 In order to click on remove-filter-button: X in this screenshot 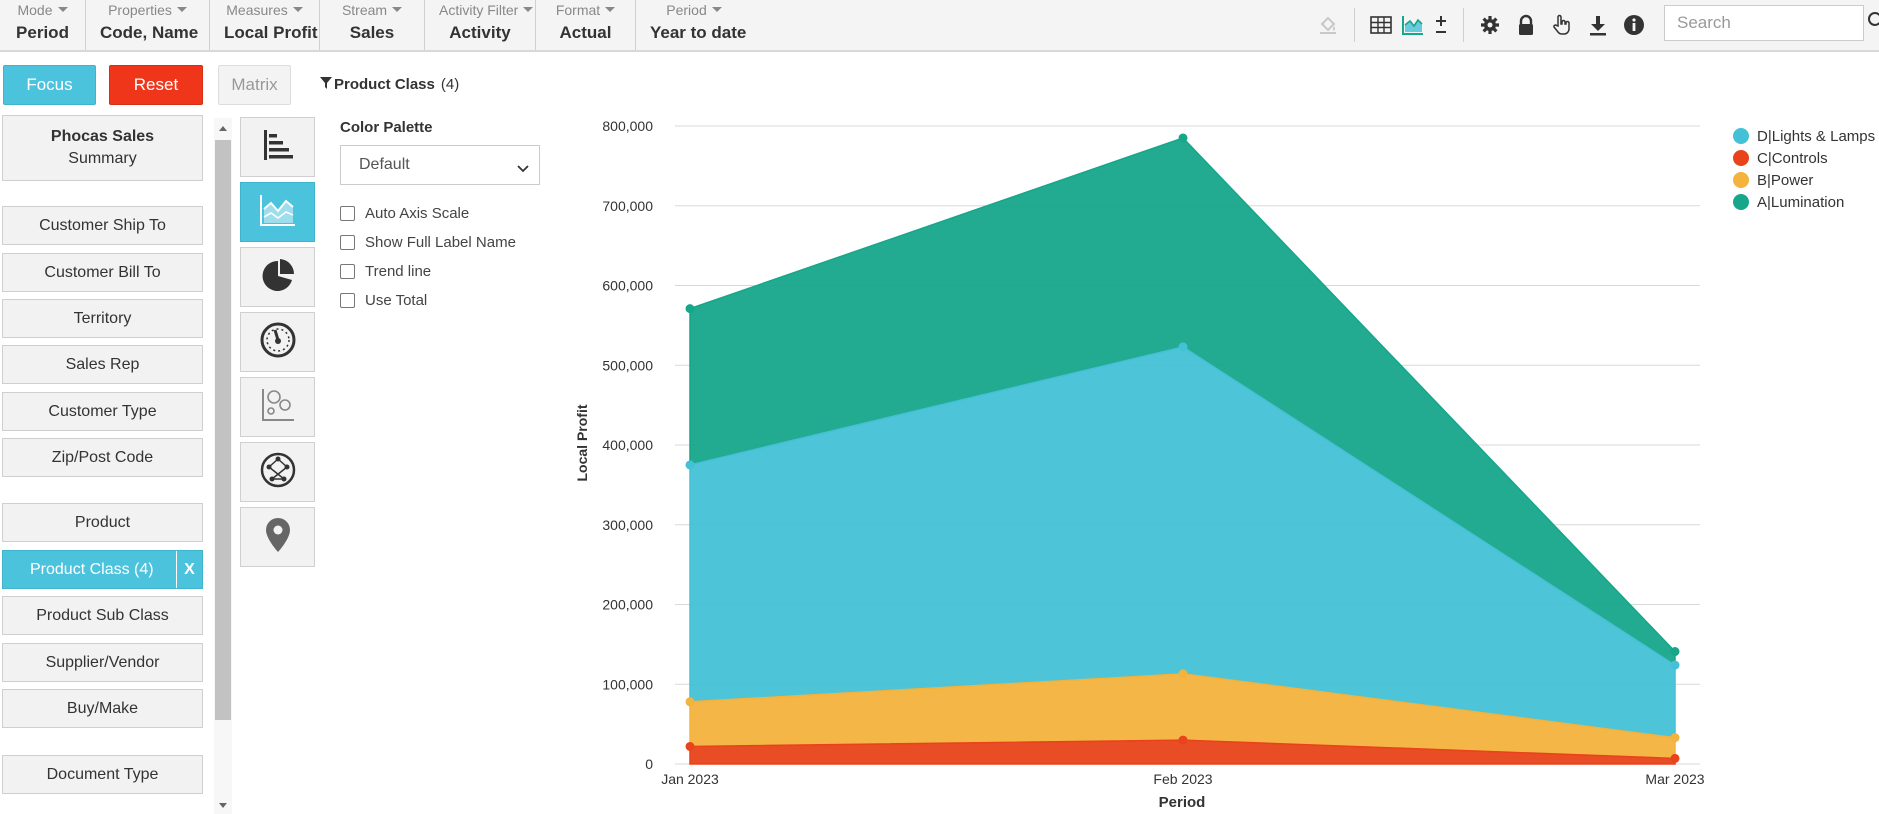, I will do `click(189, 569)`.